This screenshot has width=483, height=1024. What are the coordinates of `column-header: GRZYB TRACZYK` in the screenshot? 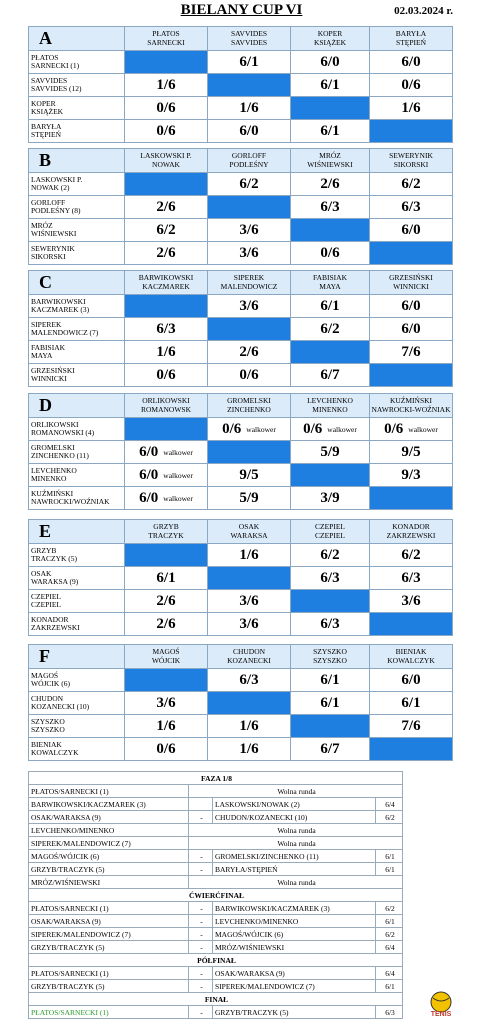 It's located at (166, 531).